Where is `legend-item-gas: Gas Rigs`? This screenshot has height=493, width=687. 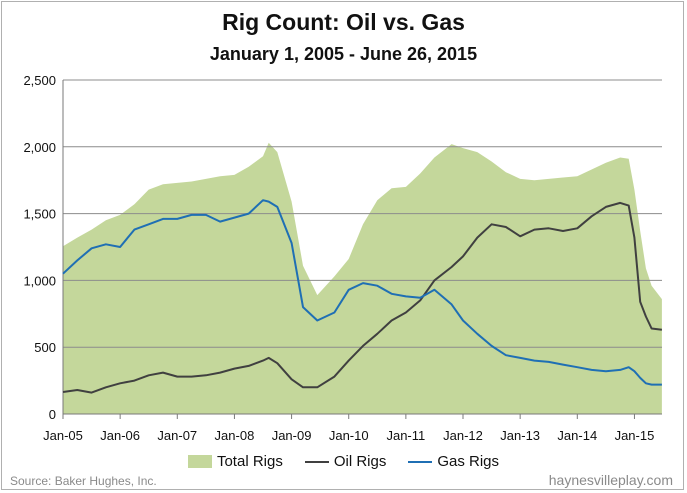 legend-item-gas: Gas Rigs is located at coordinates (453, 461).